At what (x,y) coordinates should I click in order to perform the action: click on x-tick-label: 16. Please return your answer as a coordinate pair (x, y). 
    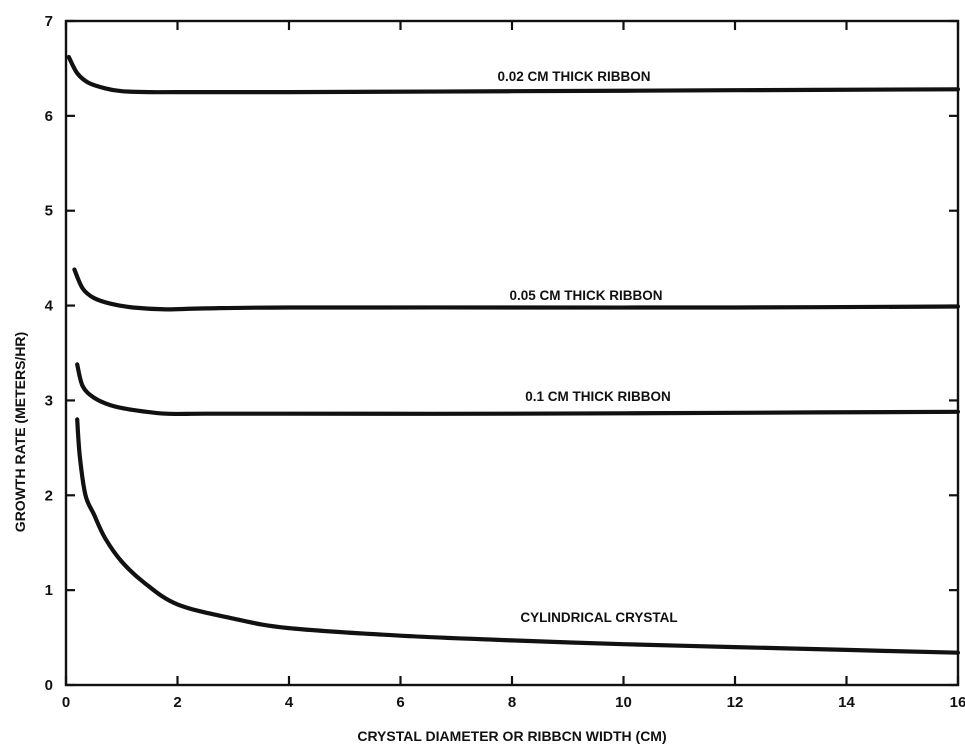
    Looking at the image, I should click on (957, 702).